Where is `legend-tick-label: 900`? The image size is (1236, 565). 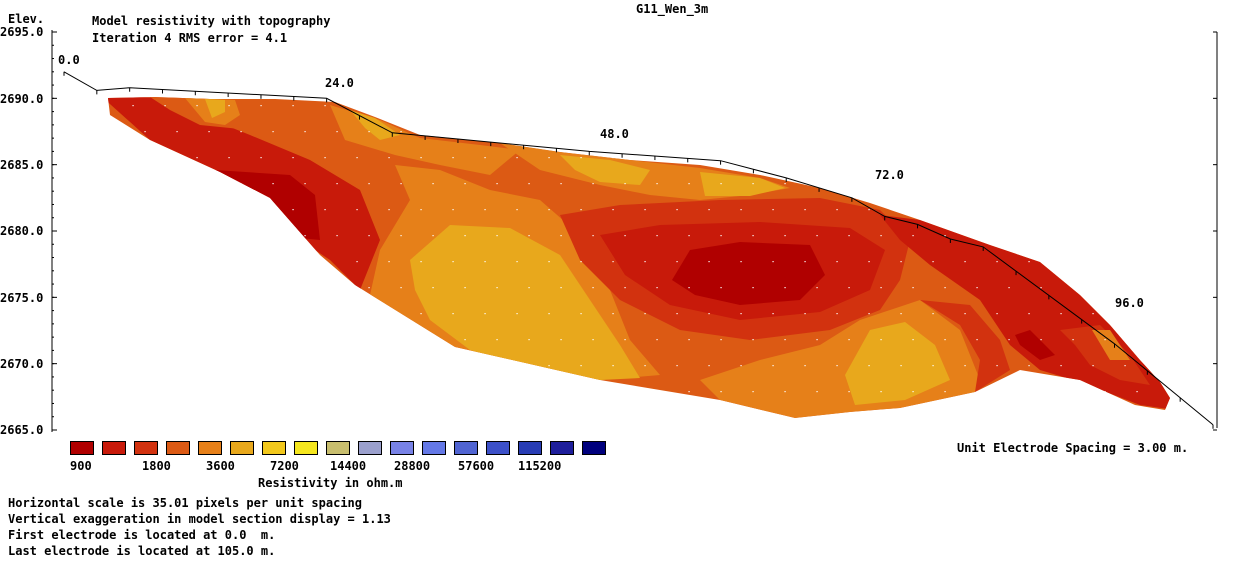 legend-tick-label: 900 is located at coordinates (81, 466).